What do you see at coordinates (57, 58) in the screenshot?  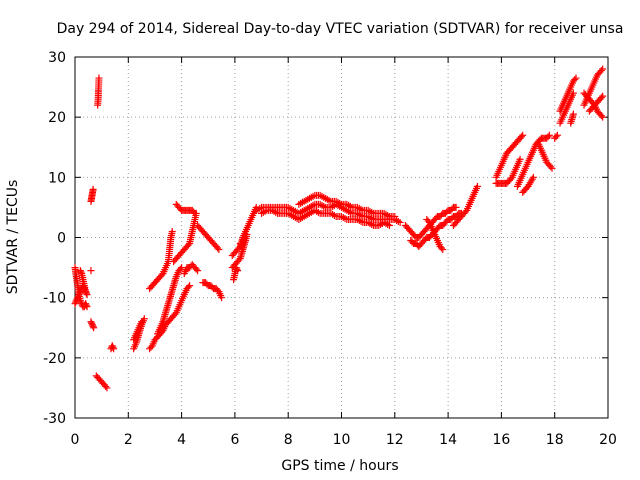 I see `y-tick-label: 30` at bounding box center [57, 58].